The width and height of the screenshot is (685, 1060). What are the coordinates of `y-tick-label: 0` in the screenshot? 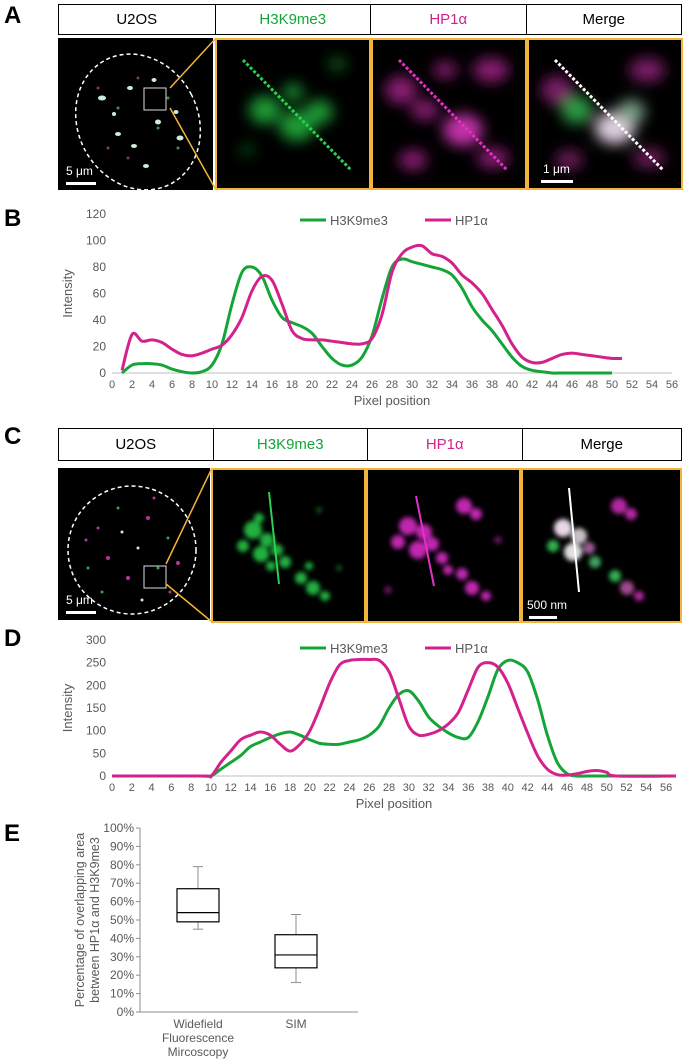 It's located at (102, 373).